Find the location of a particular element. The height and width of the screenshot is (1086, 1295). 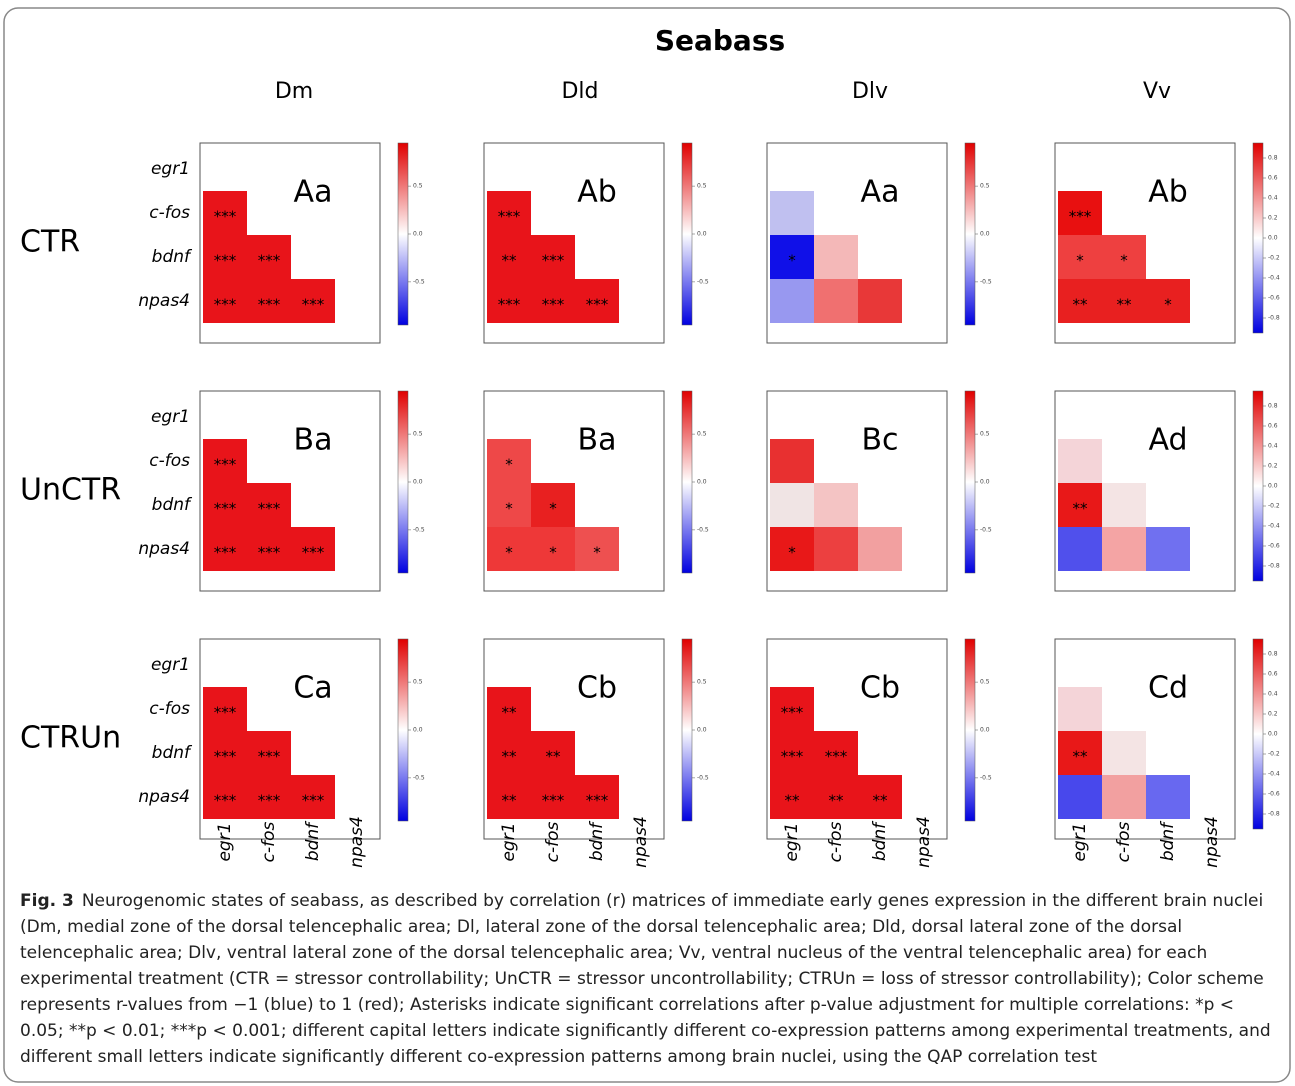

column-header: Vv is located at coordinates (1157, 91).